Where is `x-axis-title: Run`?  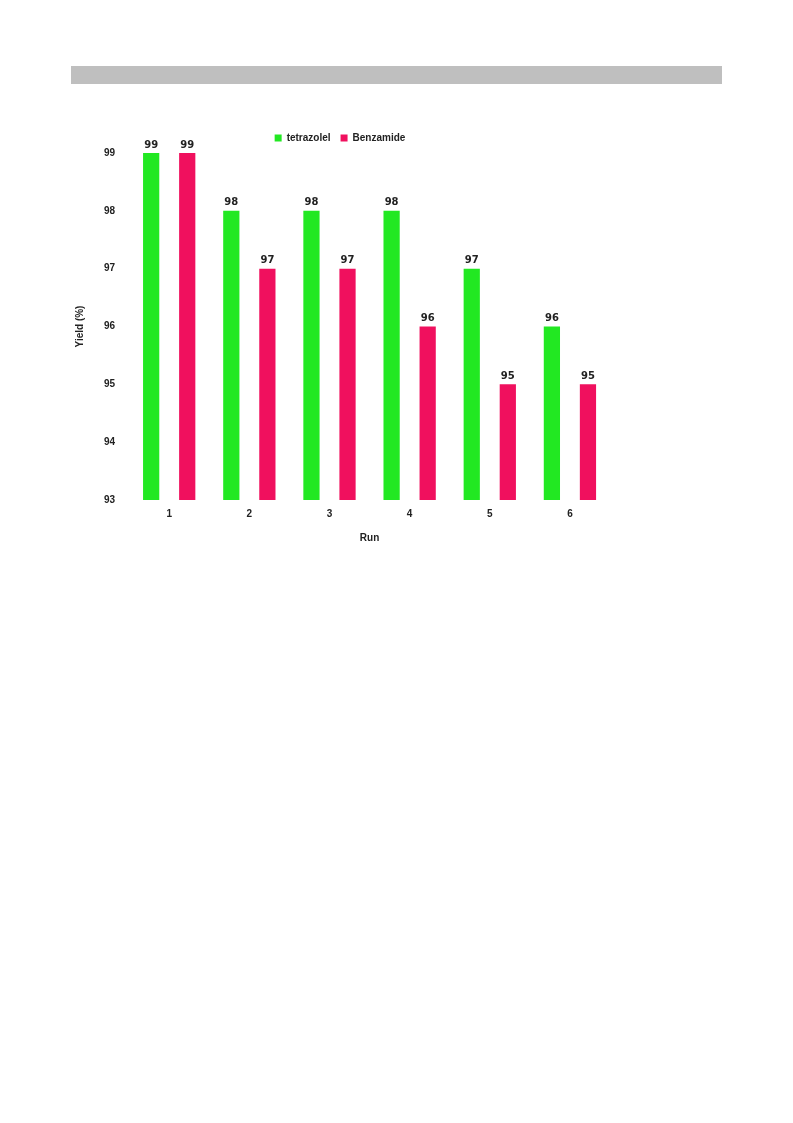
x-axis-title: Run is located at coordinates (369, 537).